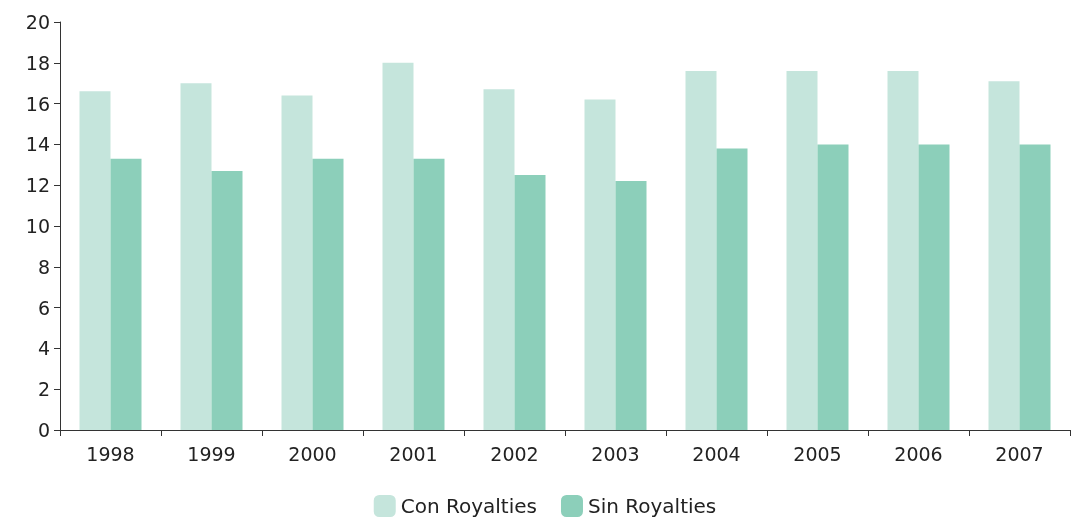 The width and height of the screenshot is (1090, 524). Describe the element at coordinates (37, 144) in the screenshot. I see `y-tick-label: 14` at that location.